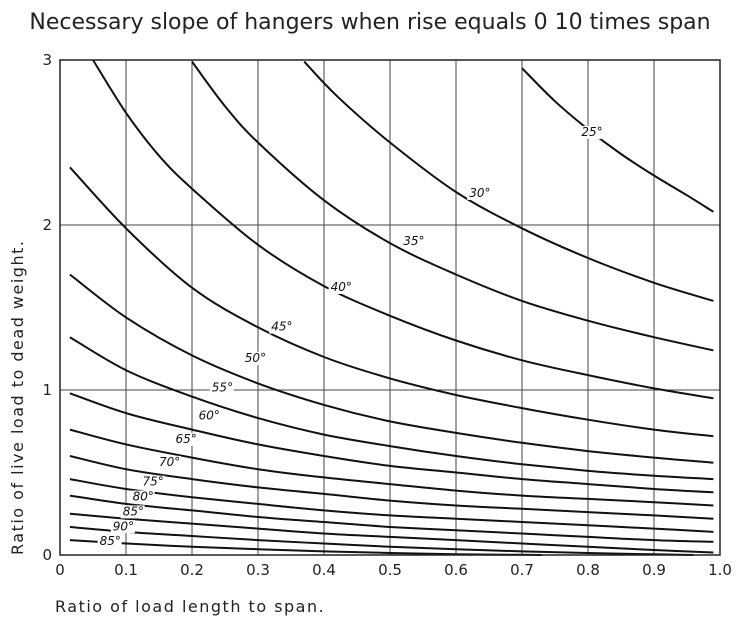 This screenshot has height=624, width=740. Describe the element at coordinates (47, 390) in the screenshot. I see `y-tick-label: 1` at that location.